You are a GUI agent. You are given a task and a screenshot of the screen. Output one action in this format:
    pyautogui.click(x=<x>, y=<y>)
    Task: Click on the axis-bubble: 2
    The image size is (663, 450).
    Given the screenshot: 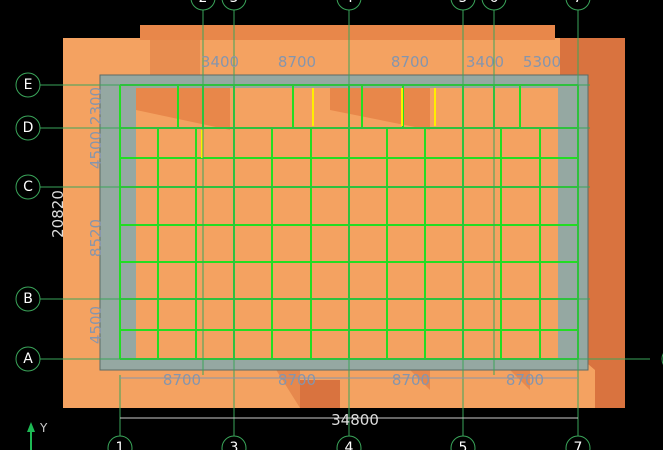 What is the action you would take?
    pyautogui.click(x=203, y=5)
    